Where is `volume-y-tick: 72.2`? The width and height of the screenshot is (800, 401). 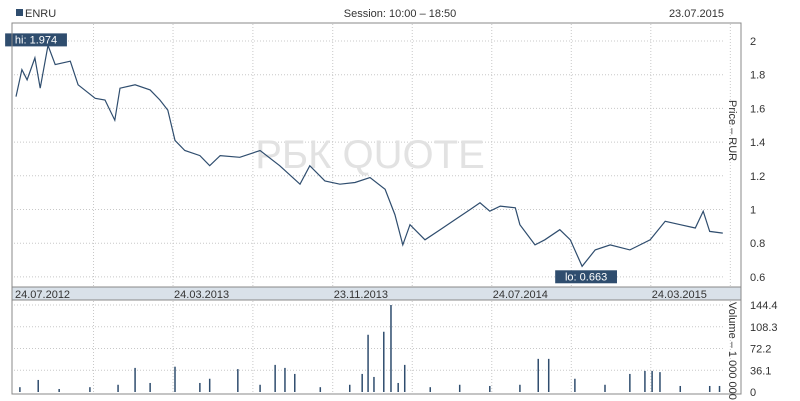 volume-y-tick: 72.2 is located at coordinates (760, 350).